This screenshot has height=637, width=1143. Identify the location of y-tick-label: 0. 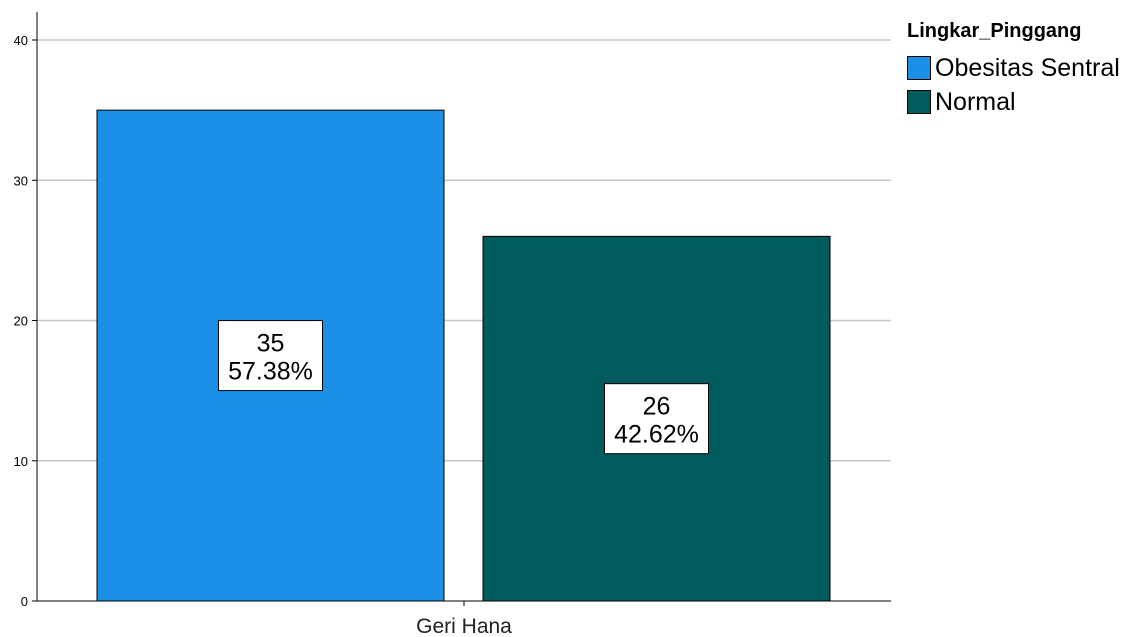
(24, 601).